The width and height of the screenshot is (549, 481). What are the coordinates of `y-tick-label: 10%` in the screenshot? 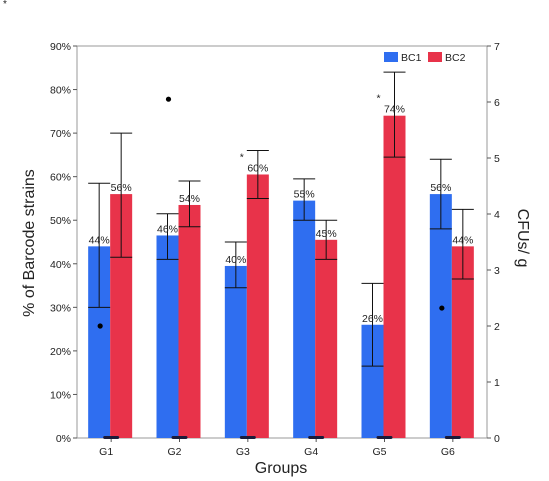 It's located at (60, 395).